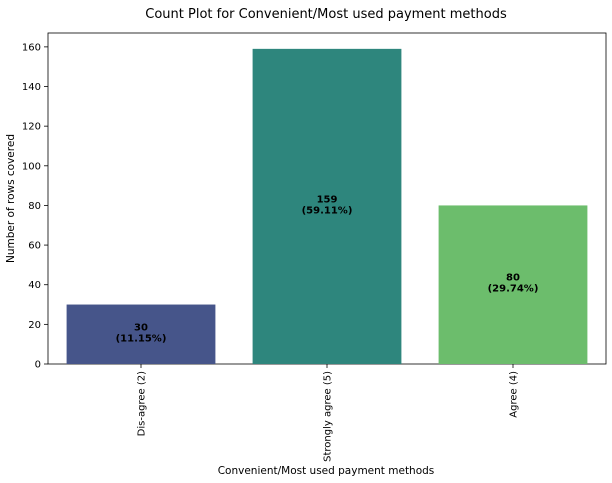  I want to click on y-tick-label-4: 80, so click(34, 206).